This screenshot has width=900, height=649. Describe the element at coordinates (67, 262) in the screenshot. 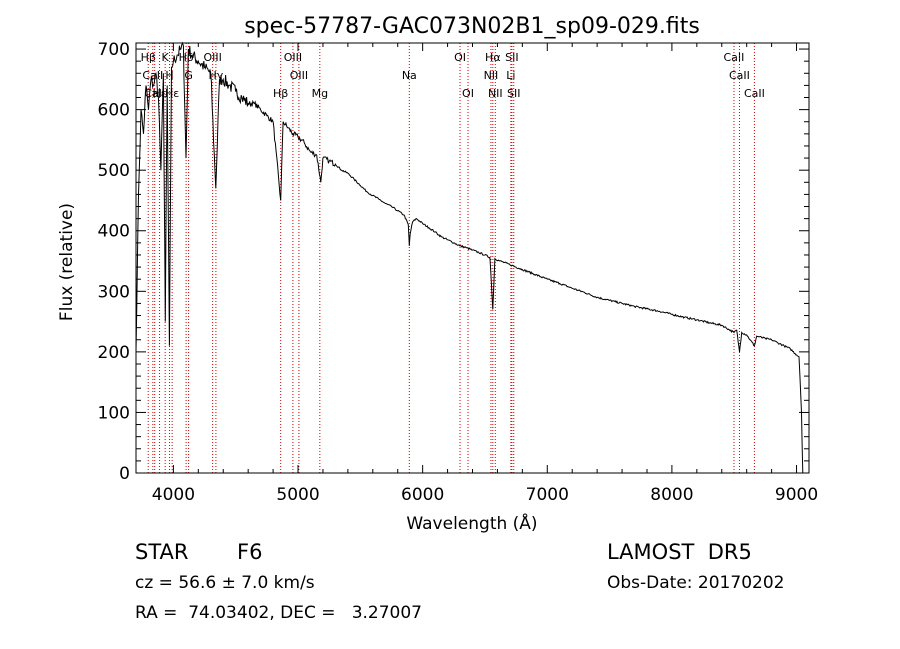

I see `y-axis-label: Flux (relative)` at that location.